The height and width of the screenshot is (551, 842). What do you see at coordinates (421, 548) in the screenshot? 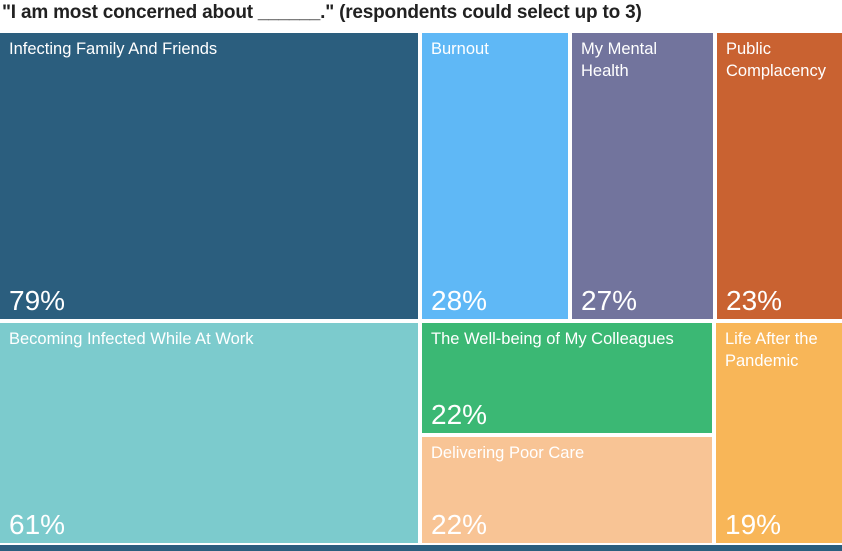
I see `bottom-panel-edge` at bounding box center [421, 548].